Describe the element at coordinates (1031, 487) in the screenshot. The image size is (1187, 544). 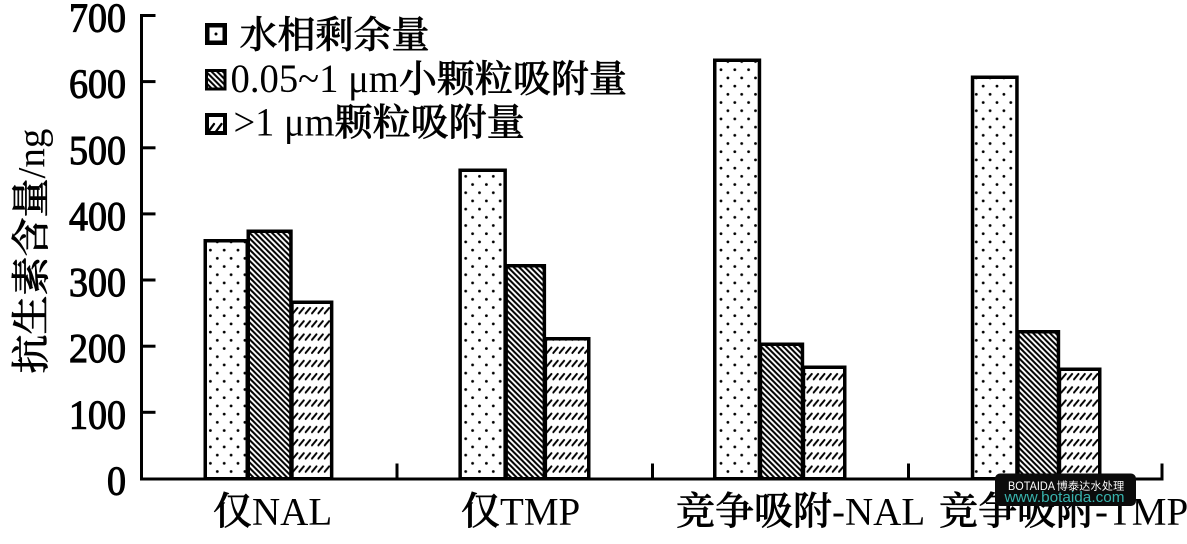
I see `svg-text: BOTAIDA` at that location.